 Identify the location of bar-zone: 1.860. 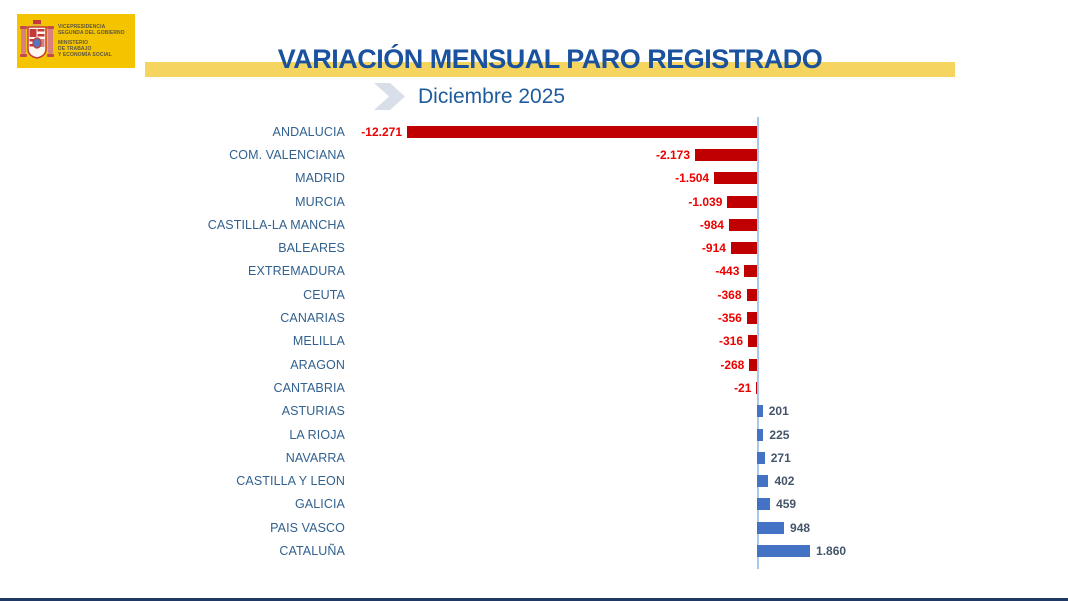
(677, 550).